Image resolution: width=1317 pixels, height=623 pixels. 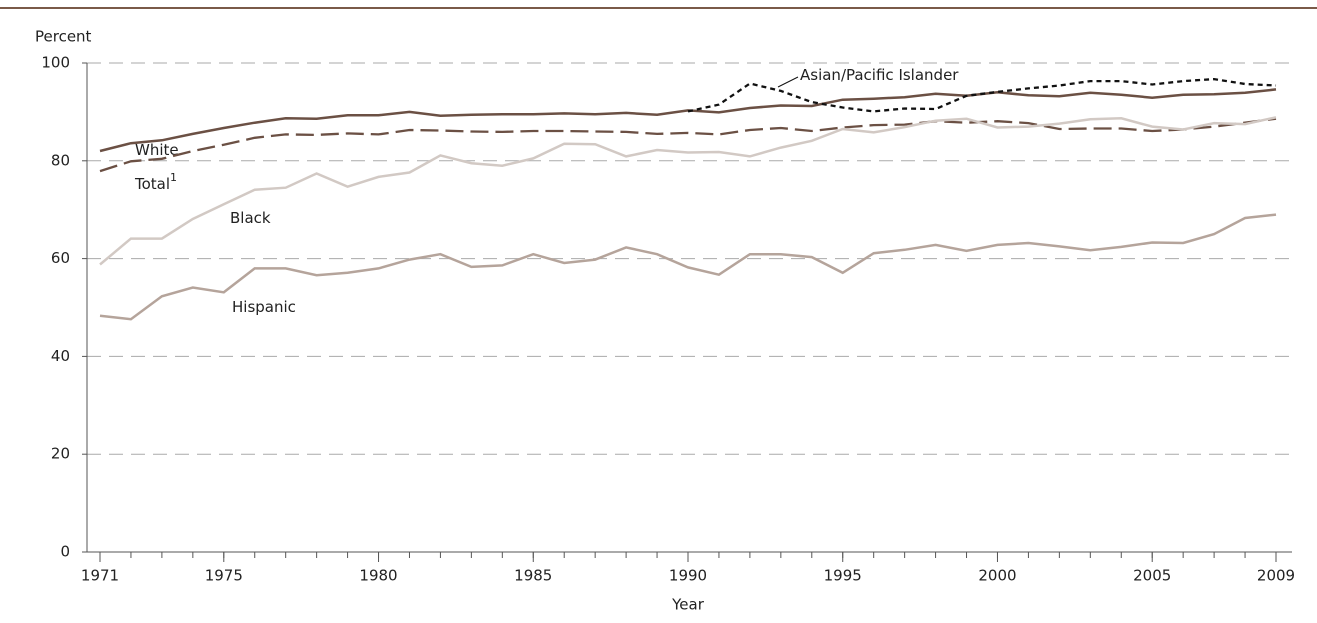 What do you see at coordinates (224, 576) in the screenshot?
I see `x-tick-label: 1975` at bounding box center [224, 576].